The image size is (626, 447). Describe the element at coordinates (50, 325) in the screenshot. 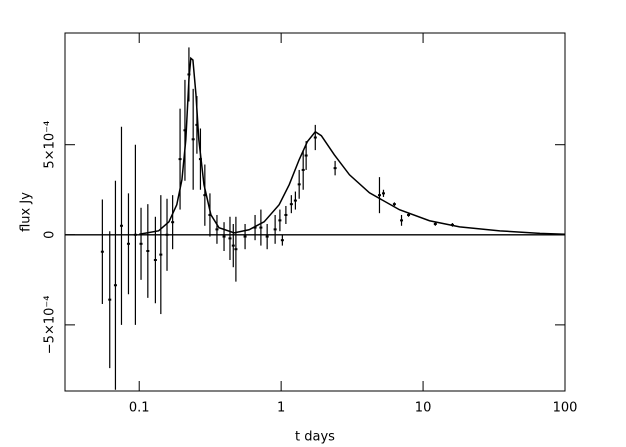

I see `y-tick-label: −5×10⁻⁴` at that location.